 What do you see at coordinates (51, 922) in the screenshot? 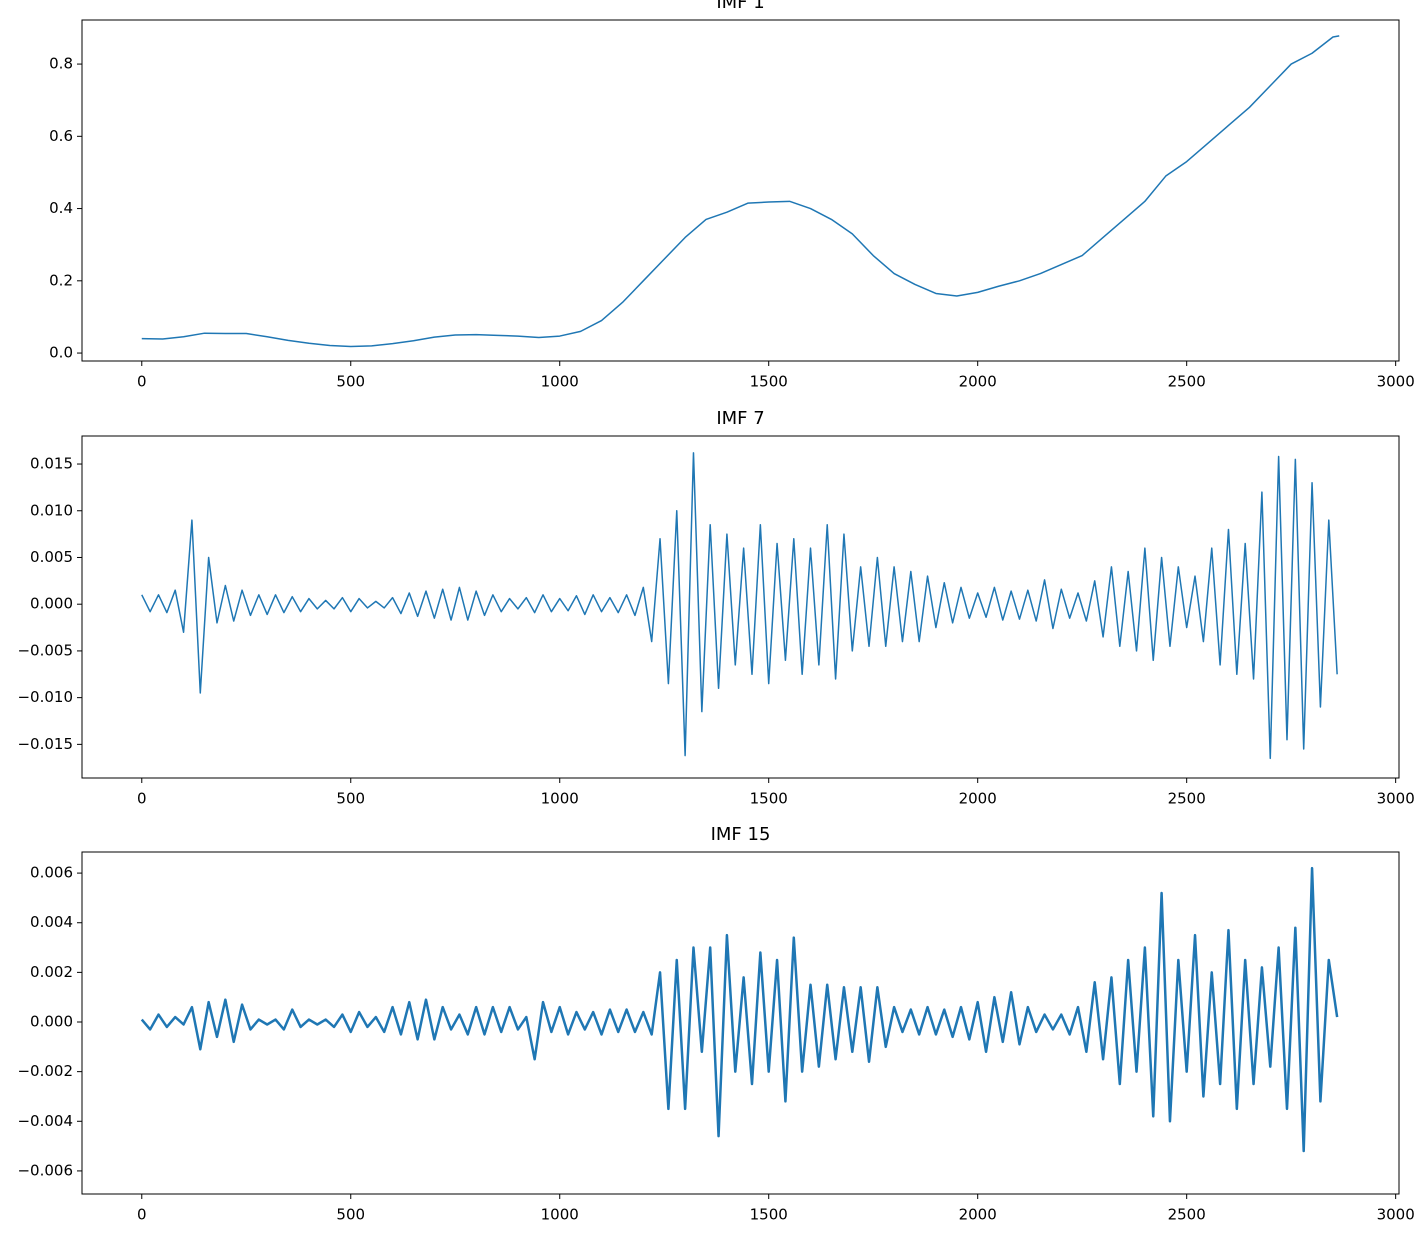
I see `y-tick-label: 0.004` at bounding box center [51, 922].